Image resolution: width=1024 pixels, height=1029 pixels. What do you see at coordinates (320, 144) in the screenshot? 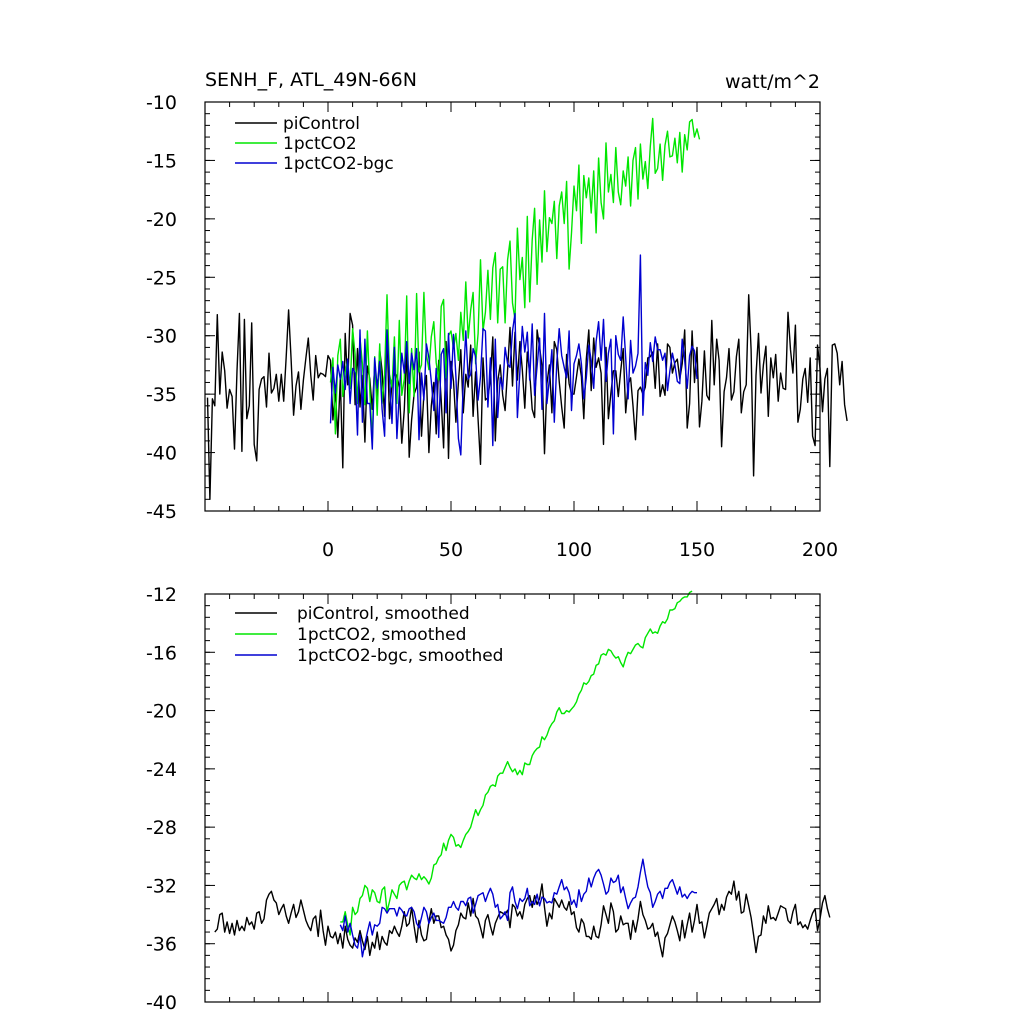
I see `legend-label-1pctco2: 1pctCO2` at bounding box center [320, 144].